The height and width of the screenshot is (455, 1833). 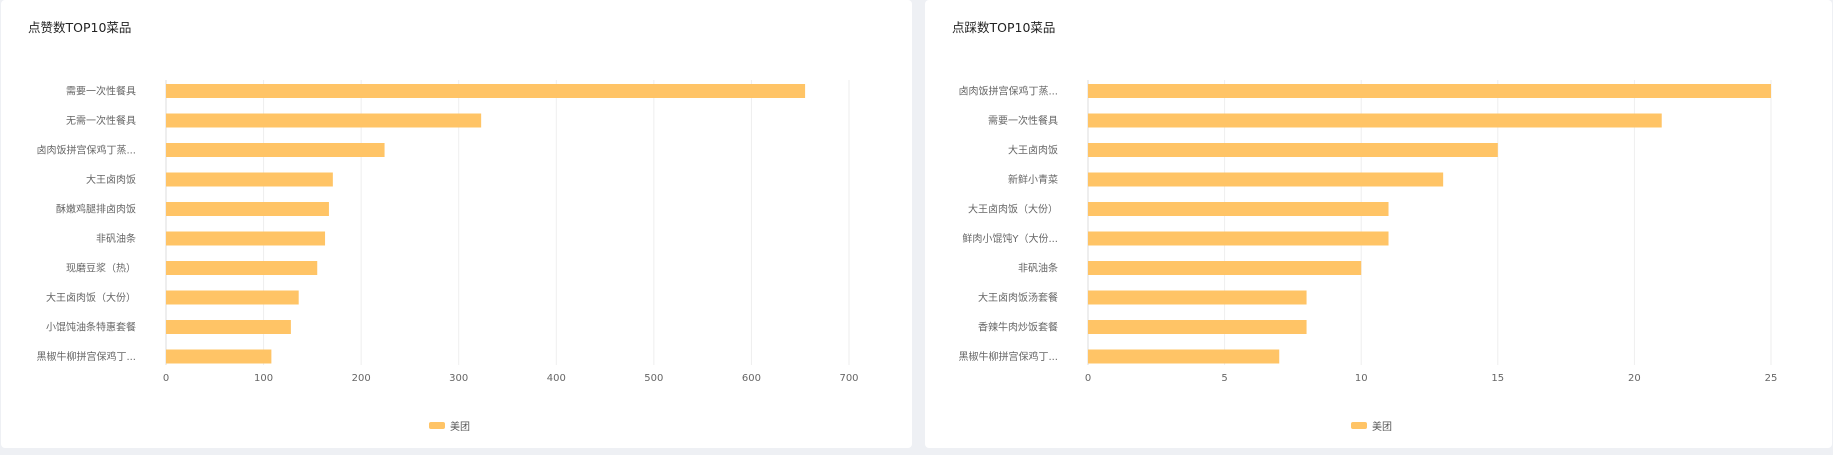 I want to click on x-tick-label: 700, so click(x=848, y=378).